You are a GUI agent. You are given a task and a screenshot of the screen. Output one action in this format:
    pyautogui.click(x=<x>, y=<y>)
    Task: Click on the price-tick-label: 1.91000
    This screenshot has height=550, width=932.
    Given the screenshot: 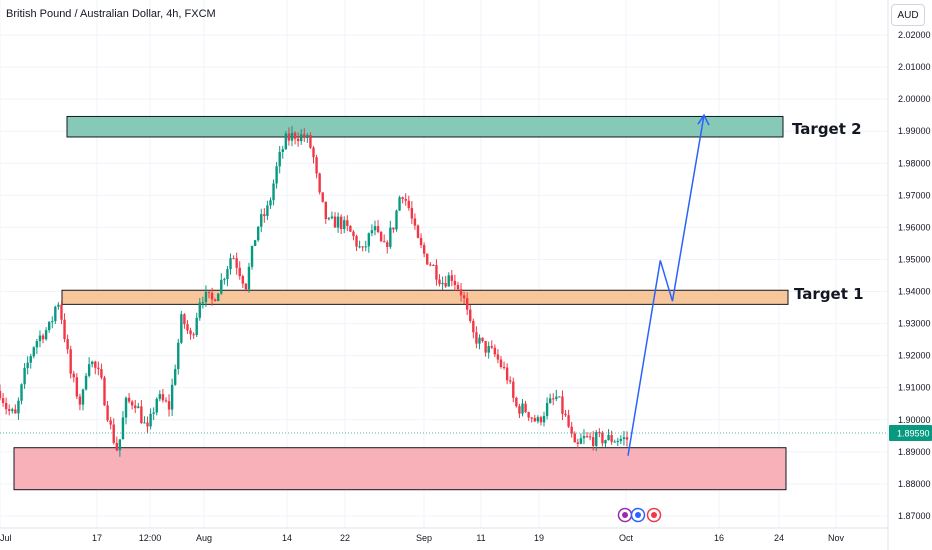 What is the action you would take?
    pyautogui.click(x=914, y=388)
    